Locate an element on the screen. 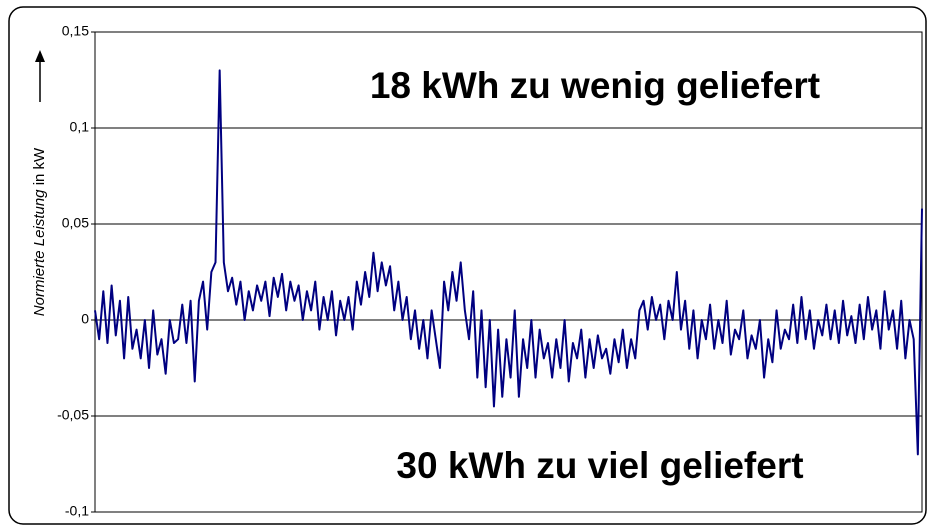 The image size is (933, 531). y-tick-label: 0,05 is located at coordinates (75, 223).